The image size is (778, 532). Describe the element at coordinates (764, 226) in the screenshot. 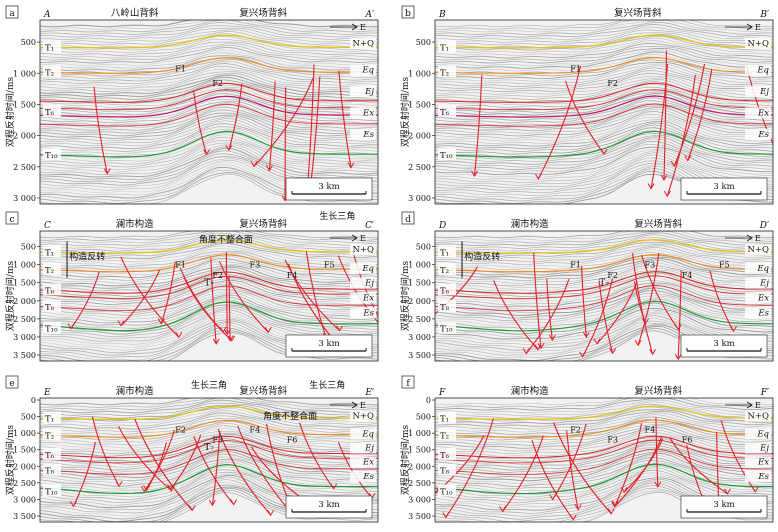

I see `line-end-label: D′` at that location.